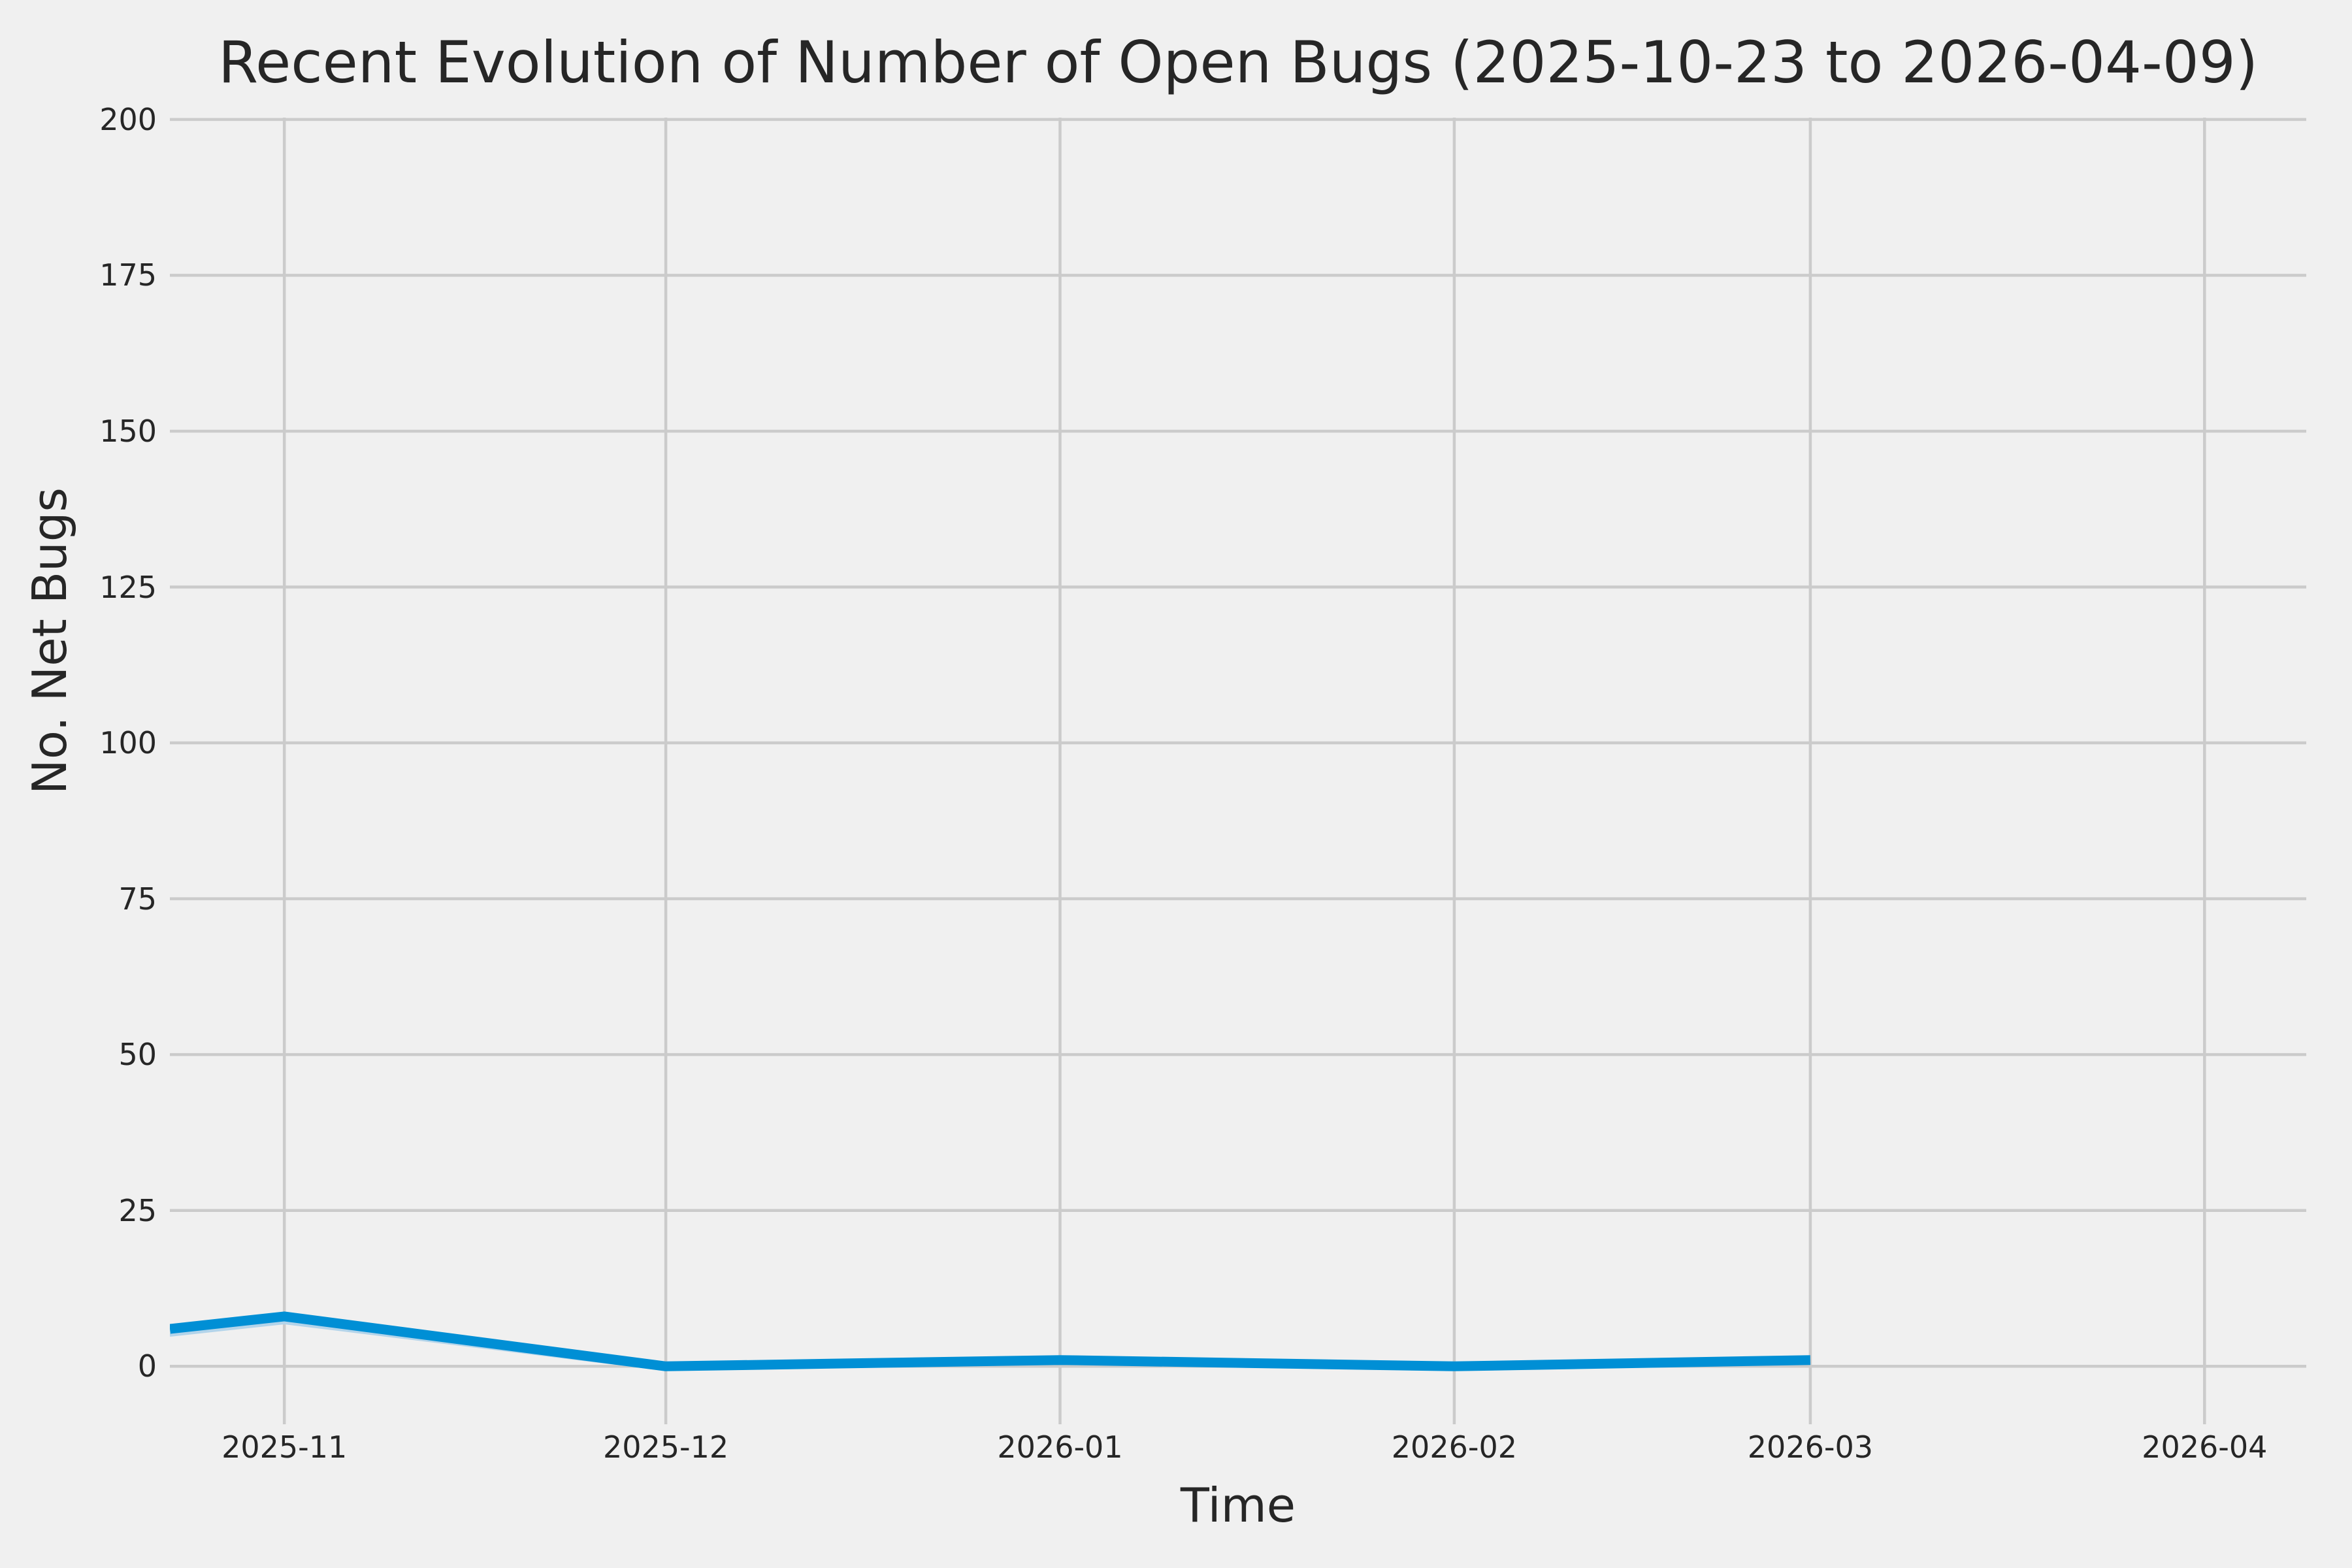  I want to click on x-tick-label-2026-01: 2026-01, so click(1060, 1447).